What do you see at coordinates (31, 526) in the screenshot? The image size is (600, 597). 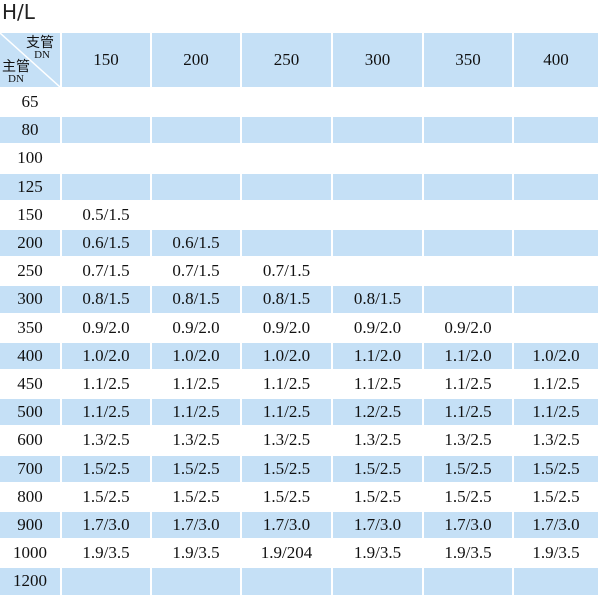 I see `row-label: 900` at bounding box center [31, 526].